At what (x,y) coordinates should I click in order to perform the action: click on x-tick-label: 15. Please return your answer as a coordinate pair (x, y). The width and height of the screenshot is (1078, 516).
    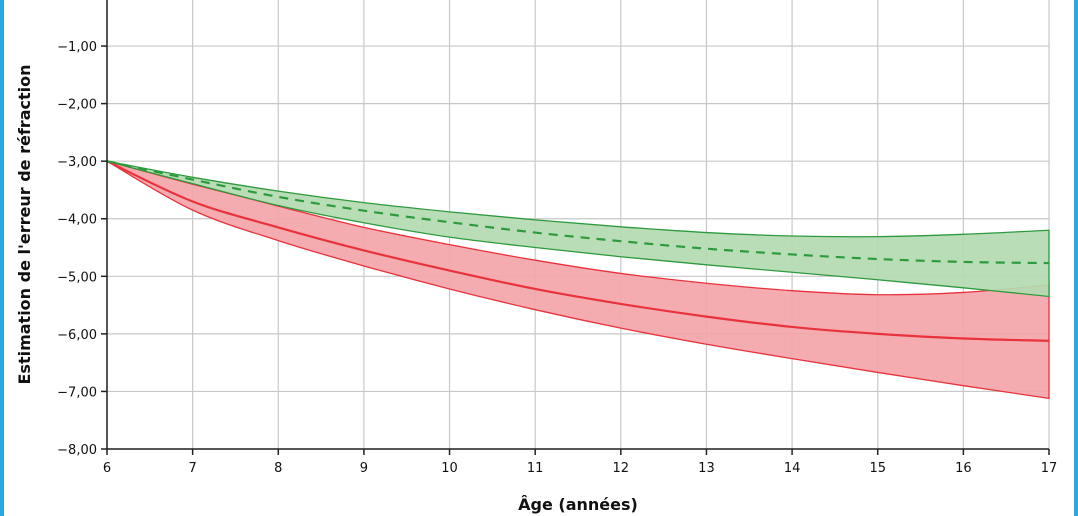
    Looking at the image, I should click on (877, 468).